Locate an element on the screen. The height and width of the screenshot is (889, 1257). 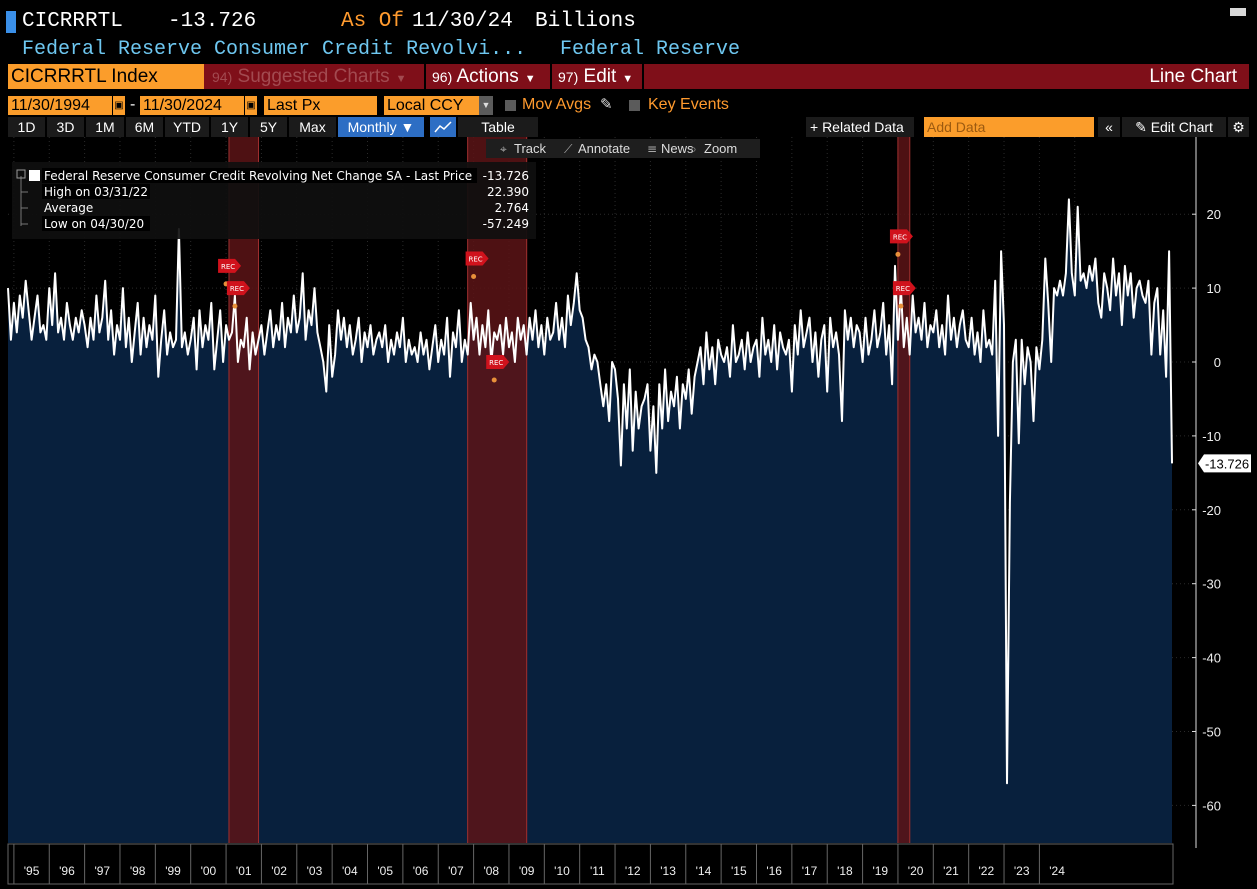
x-axis-tick-label: '16 is located at coordinates (774, 871).